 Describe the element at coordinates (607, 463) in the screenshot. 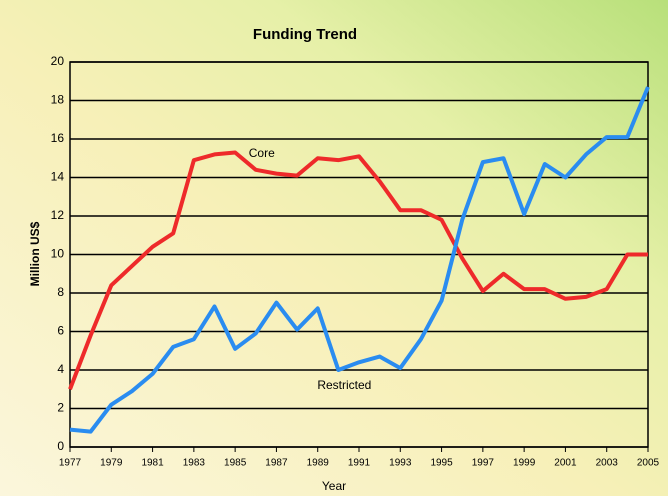

I see `x-tick-label: 2003` at that location.